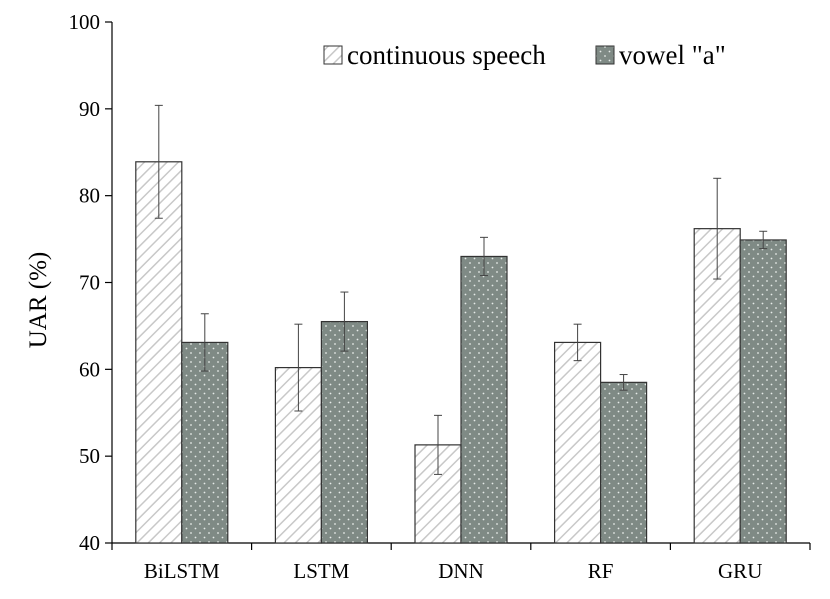  What do you see at coordinates (38, 300) in the screenshot?
I see `y-axis-title: UAR (%)` at bounding box center [38, 300].